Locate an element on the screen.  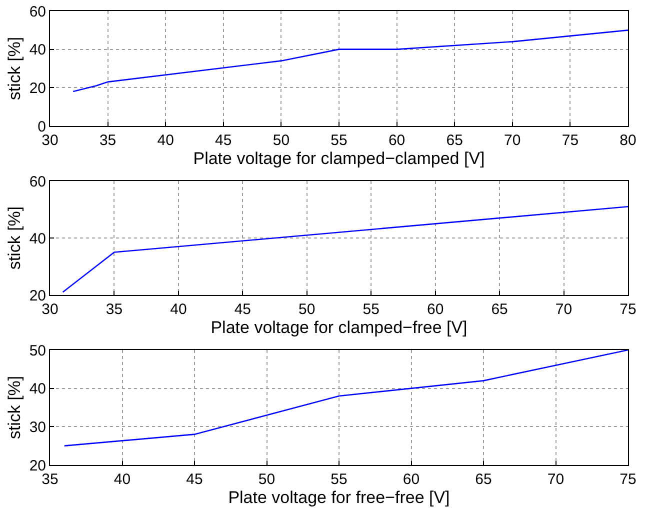
x-axis-title: Plate voltage for clamped−clamped [V] is located at coordinates (339, 158).